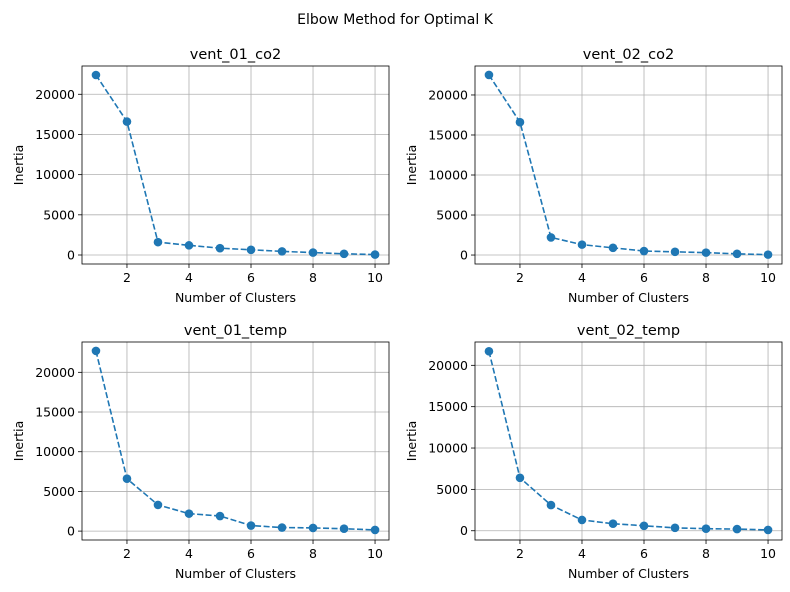  What do you see at coordinates (235, 331) in the screenshot?
I see `subplot-title: vent_01_temp` at bounding box center [235, 331].